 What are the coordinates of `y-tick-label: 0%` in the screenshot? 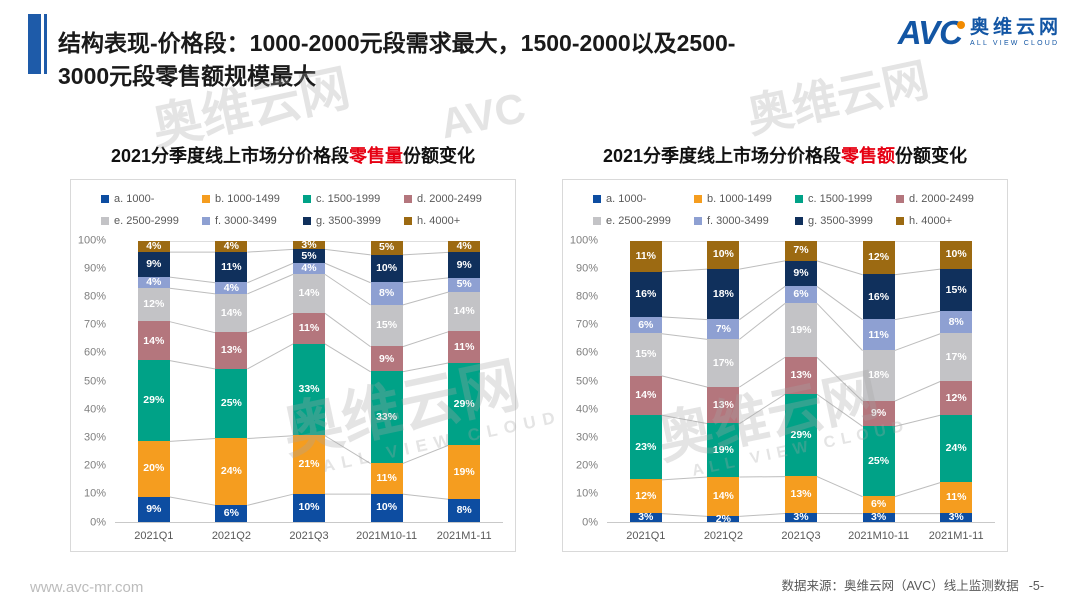 It's located at (98, 522).